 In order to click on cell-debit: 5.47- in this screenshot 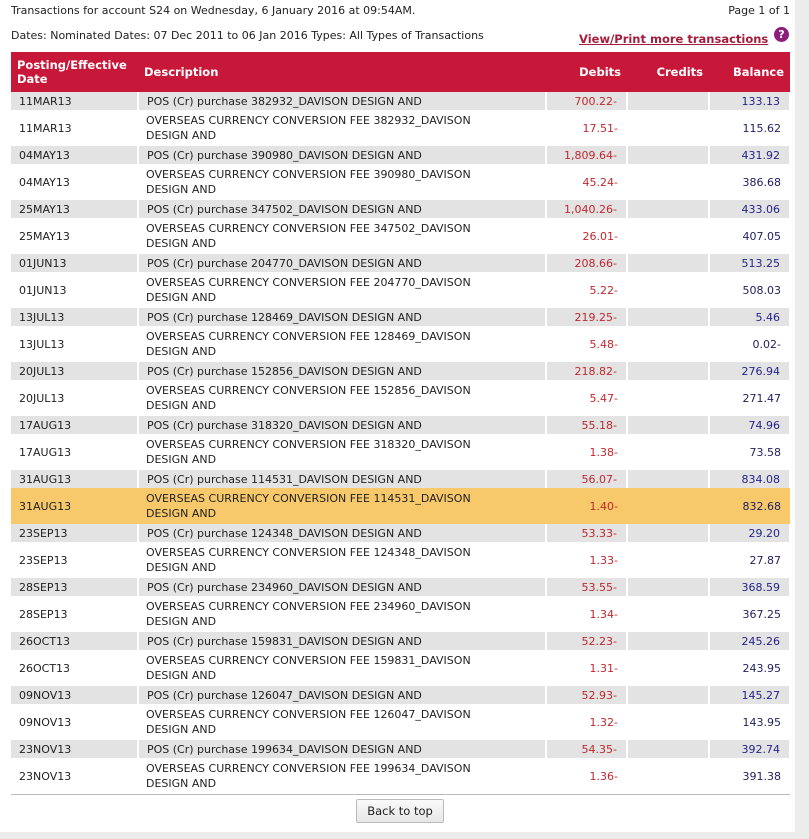, I will do `click(586, 398)`.